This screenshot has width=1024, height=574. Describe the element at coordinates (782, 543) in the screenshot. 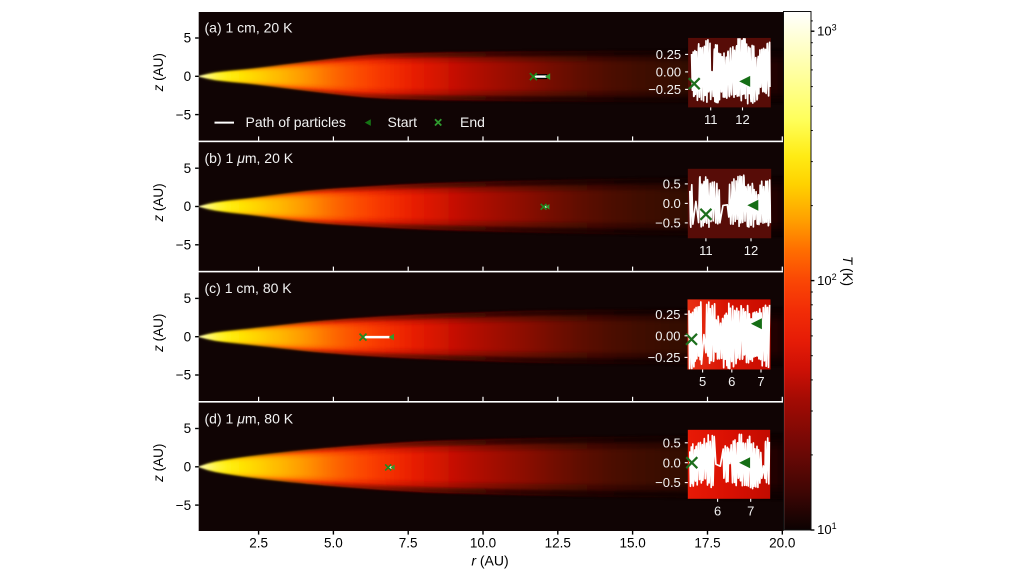

I see `svg-text: 20.0` at that location.